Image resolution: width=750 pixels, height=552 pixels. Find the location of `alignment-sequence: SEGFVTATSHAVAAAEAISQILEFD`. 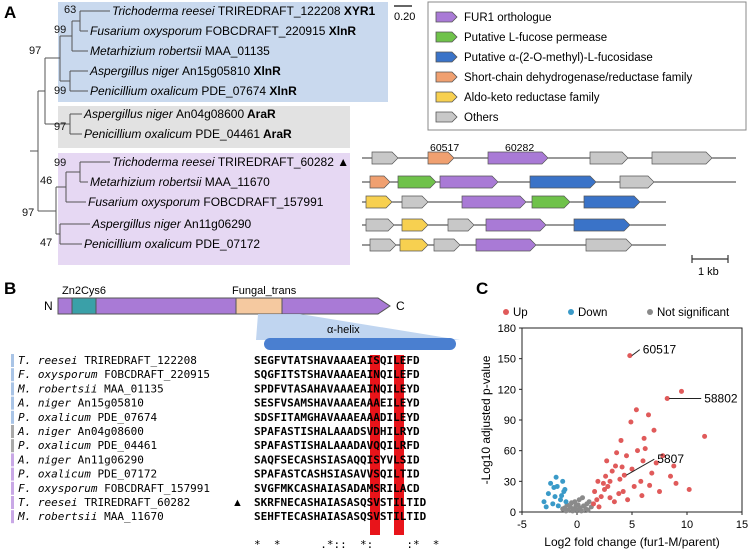

alignment-sequence: SEGFVTATSHAVAAAEAISQILEFD is located at coordinates (337, 360).